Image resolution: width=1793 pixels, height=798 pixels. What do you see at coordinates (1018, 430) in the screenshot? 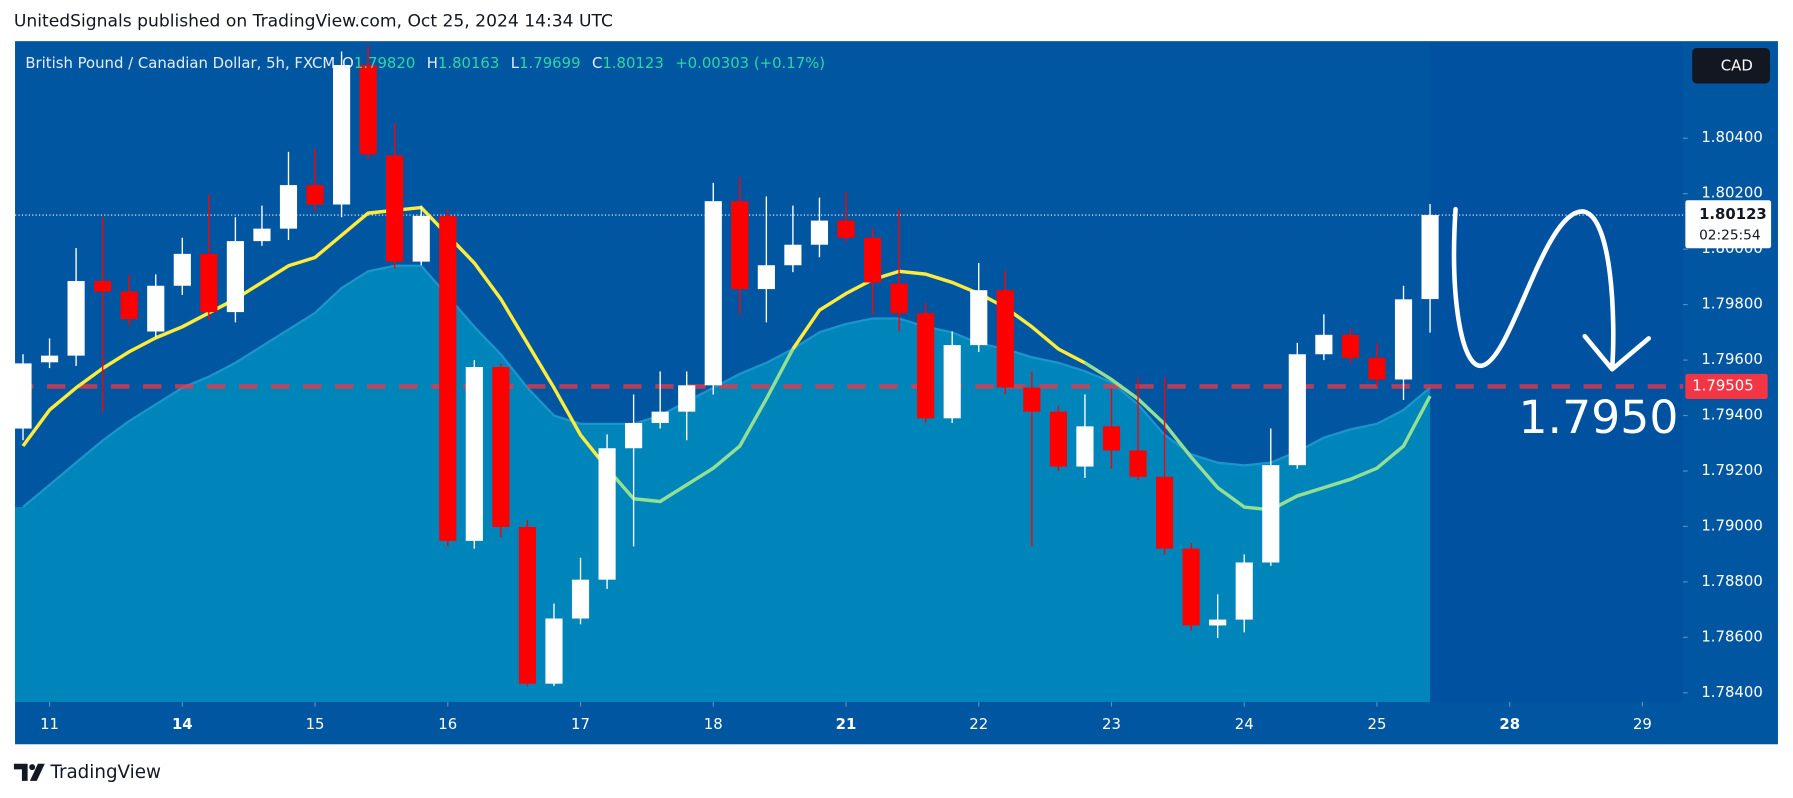
I see `ma-line` at bounding box center [1018, 430].